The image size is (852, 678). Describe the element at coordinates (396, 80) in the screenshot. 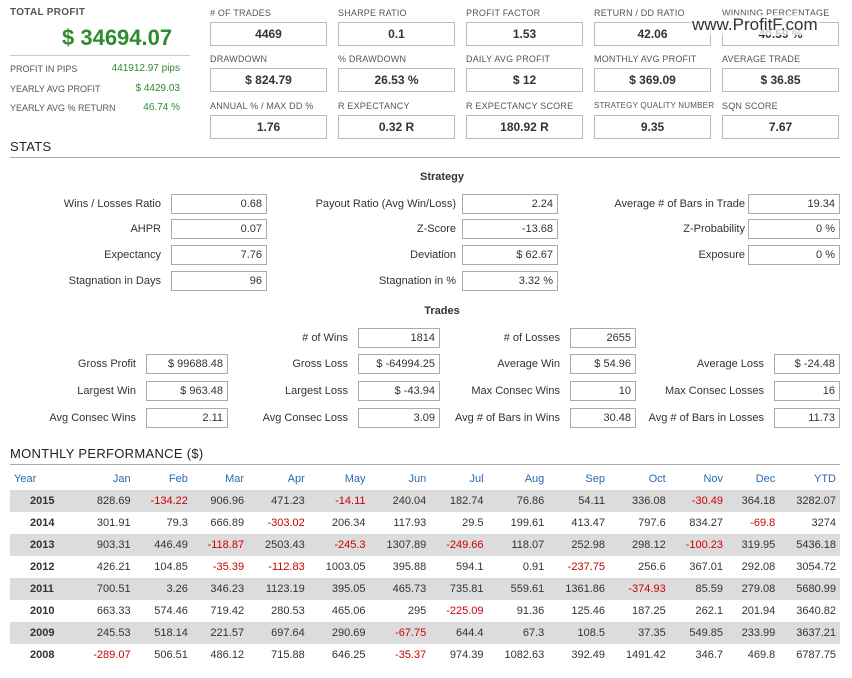

I see `kpi-value-pct-drawdown: 26.53 %` at that location.